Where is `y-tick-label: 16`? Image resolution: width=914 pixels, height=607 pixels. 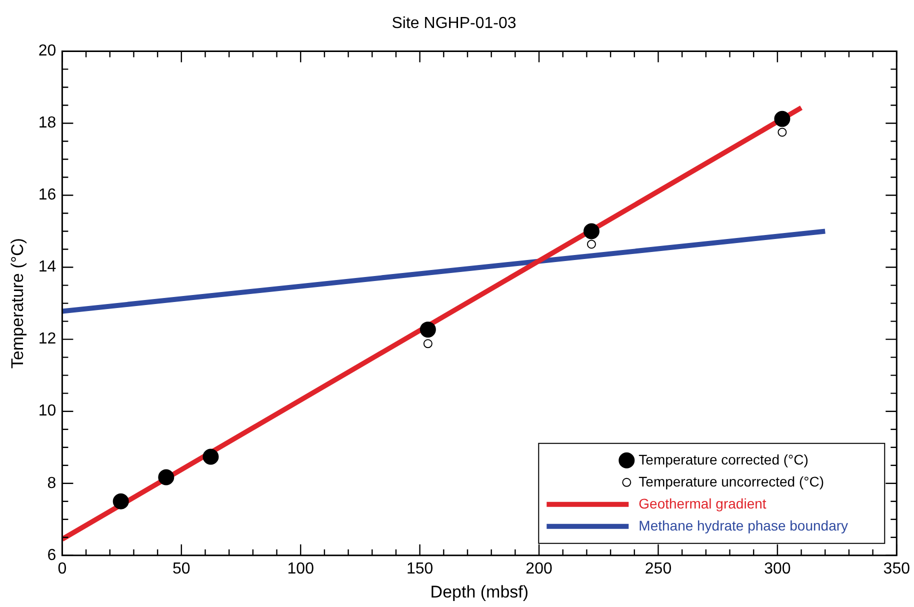 y-tick-label: 16 is located at coordinates (47, 195).